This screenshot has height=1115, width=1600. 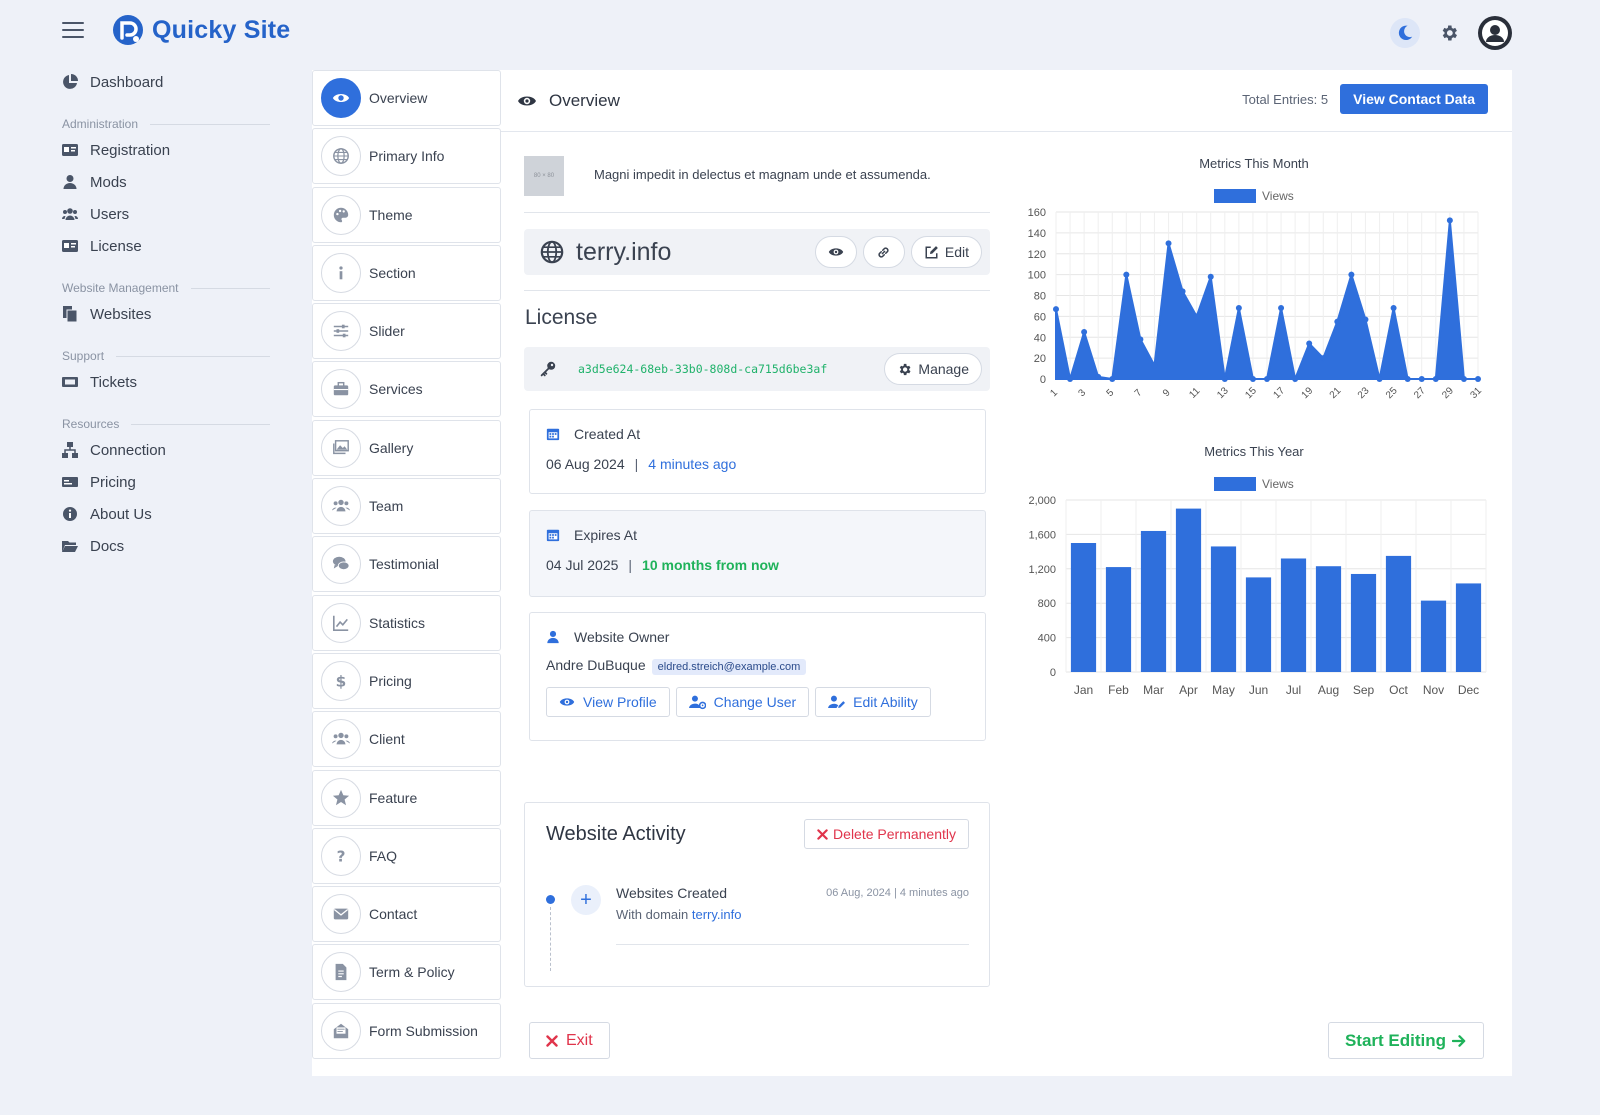 I want to click on change-user-button: Change User, so click(x=742, y=702).